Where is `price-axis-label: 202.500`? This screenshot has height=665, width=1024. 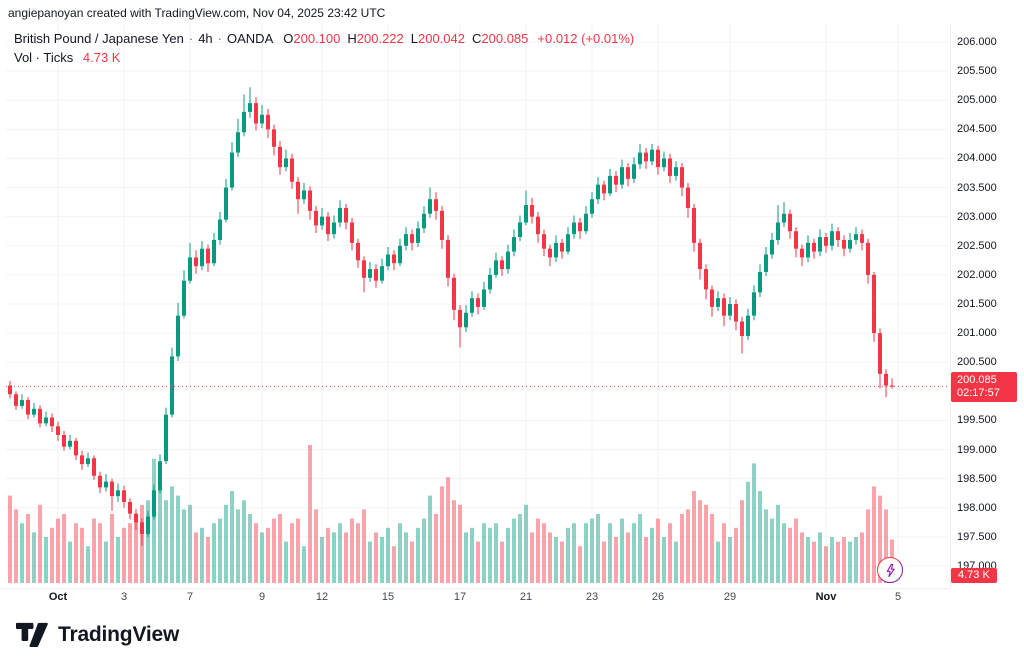
price-axis-label: 202.500 is located at coordinates (977, 245).